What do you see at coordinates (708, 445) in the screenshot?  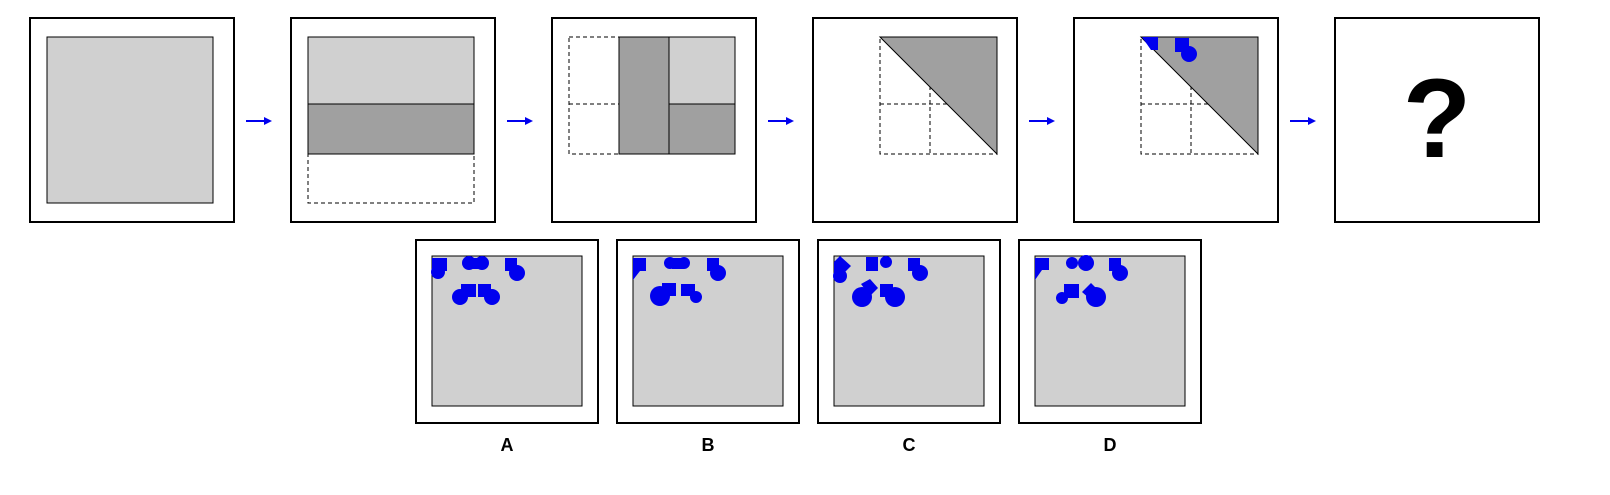 I see `option-label-b: B` at bounding box center [708, 445].